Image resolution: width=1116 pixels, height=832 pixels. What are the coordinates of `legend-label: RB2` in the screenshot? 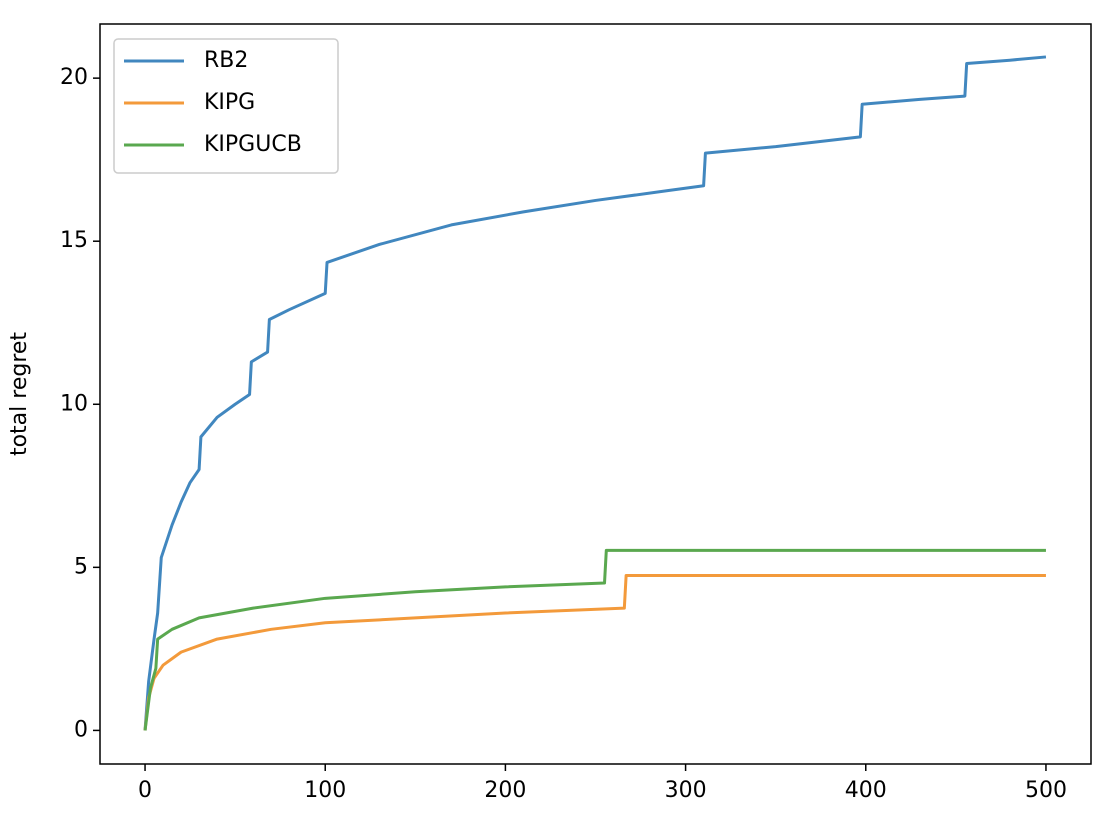 It's located at (226, 60).